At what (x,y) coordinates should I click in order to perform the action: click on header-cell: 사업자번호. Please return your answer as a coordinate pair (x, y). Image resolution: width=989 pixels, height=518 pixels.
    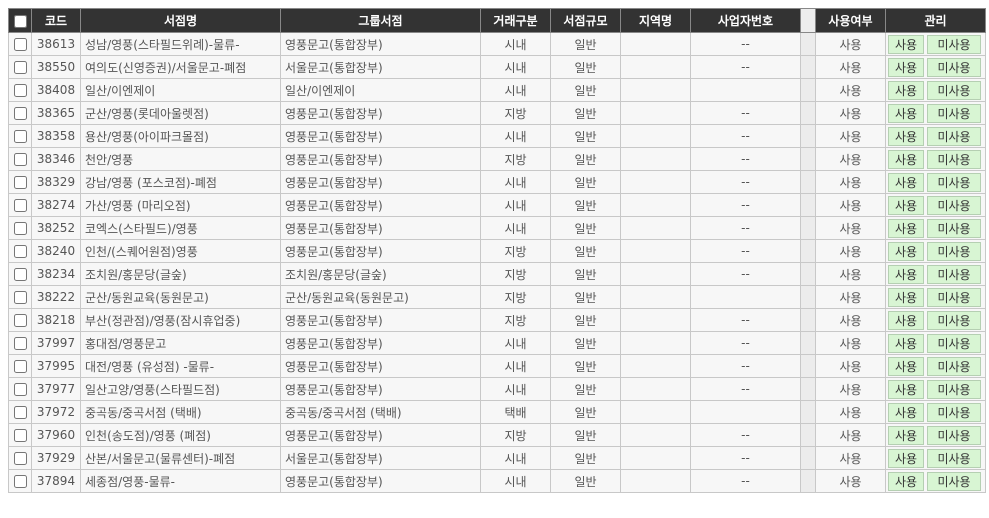
    Looking at the image, I should click on (745, 20).